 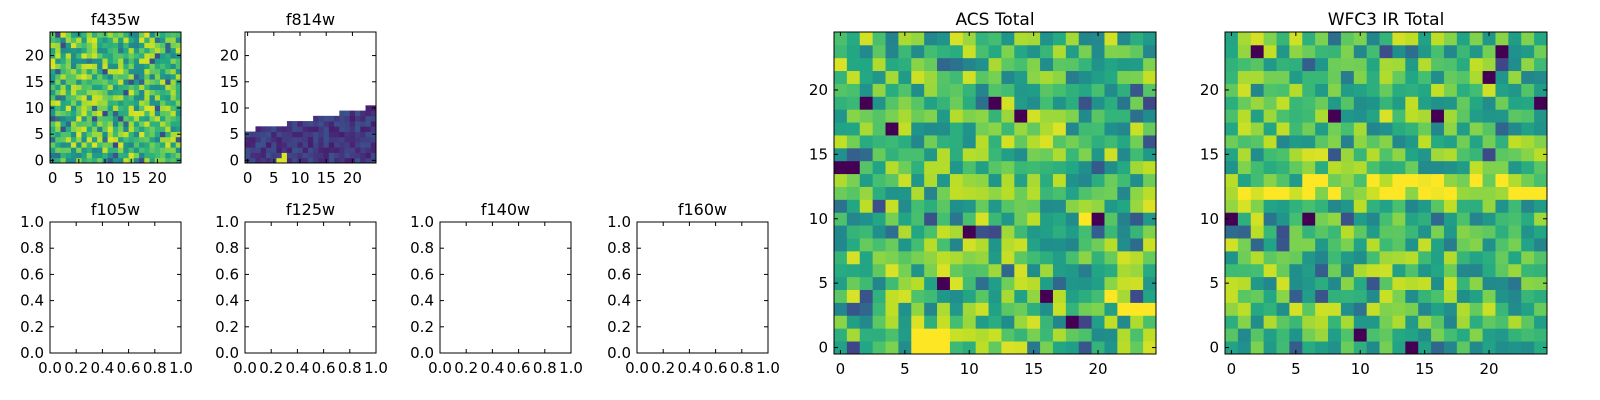 I want to click on y-tick-label: 10, so click(x=1209, y=219).